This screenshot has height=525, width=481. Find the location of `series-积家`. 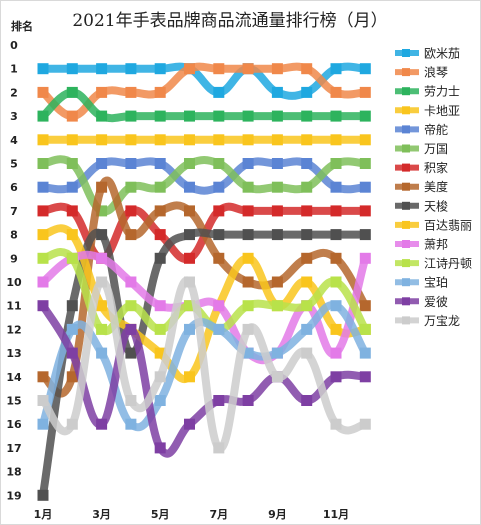

series-积家 is located at coordinates (204, 233).